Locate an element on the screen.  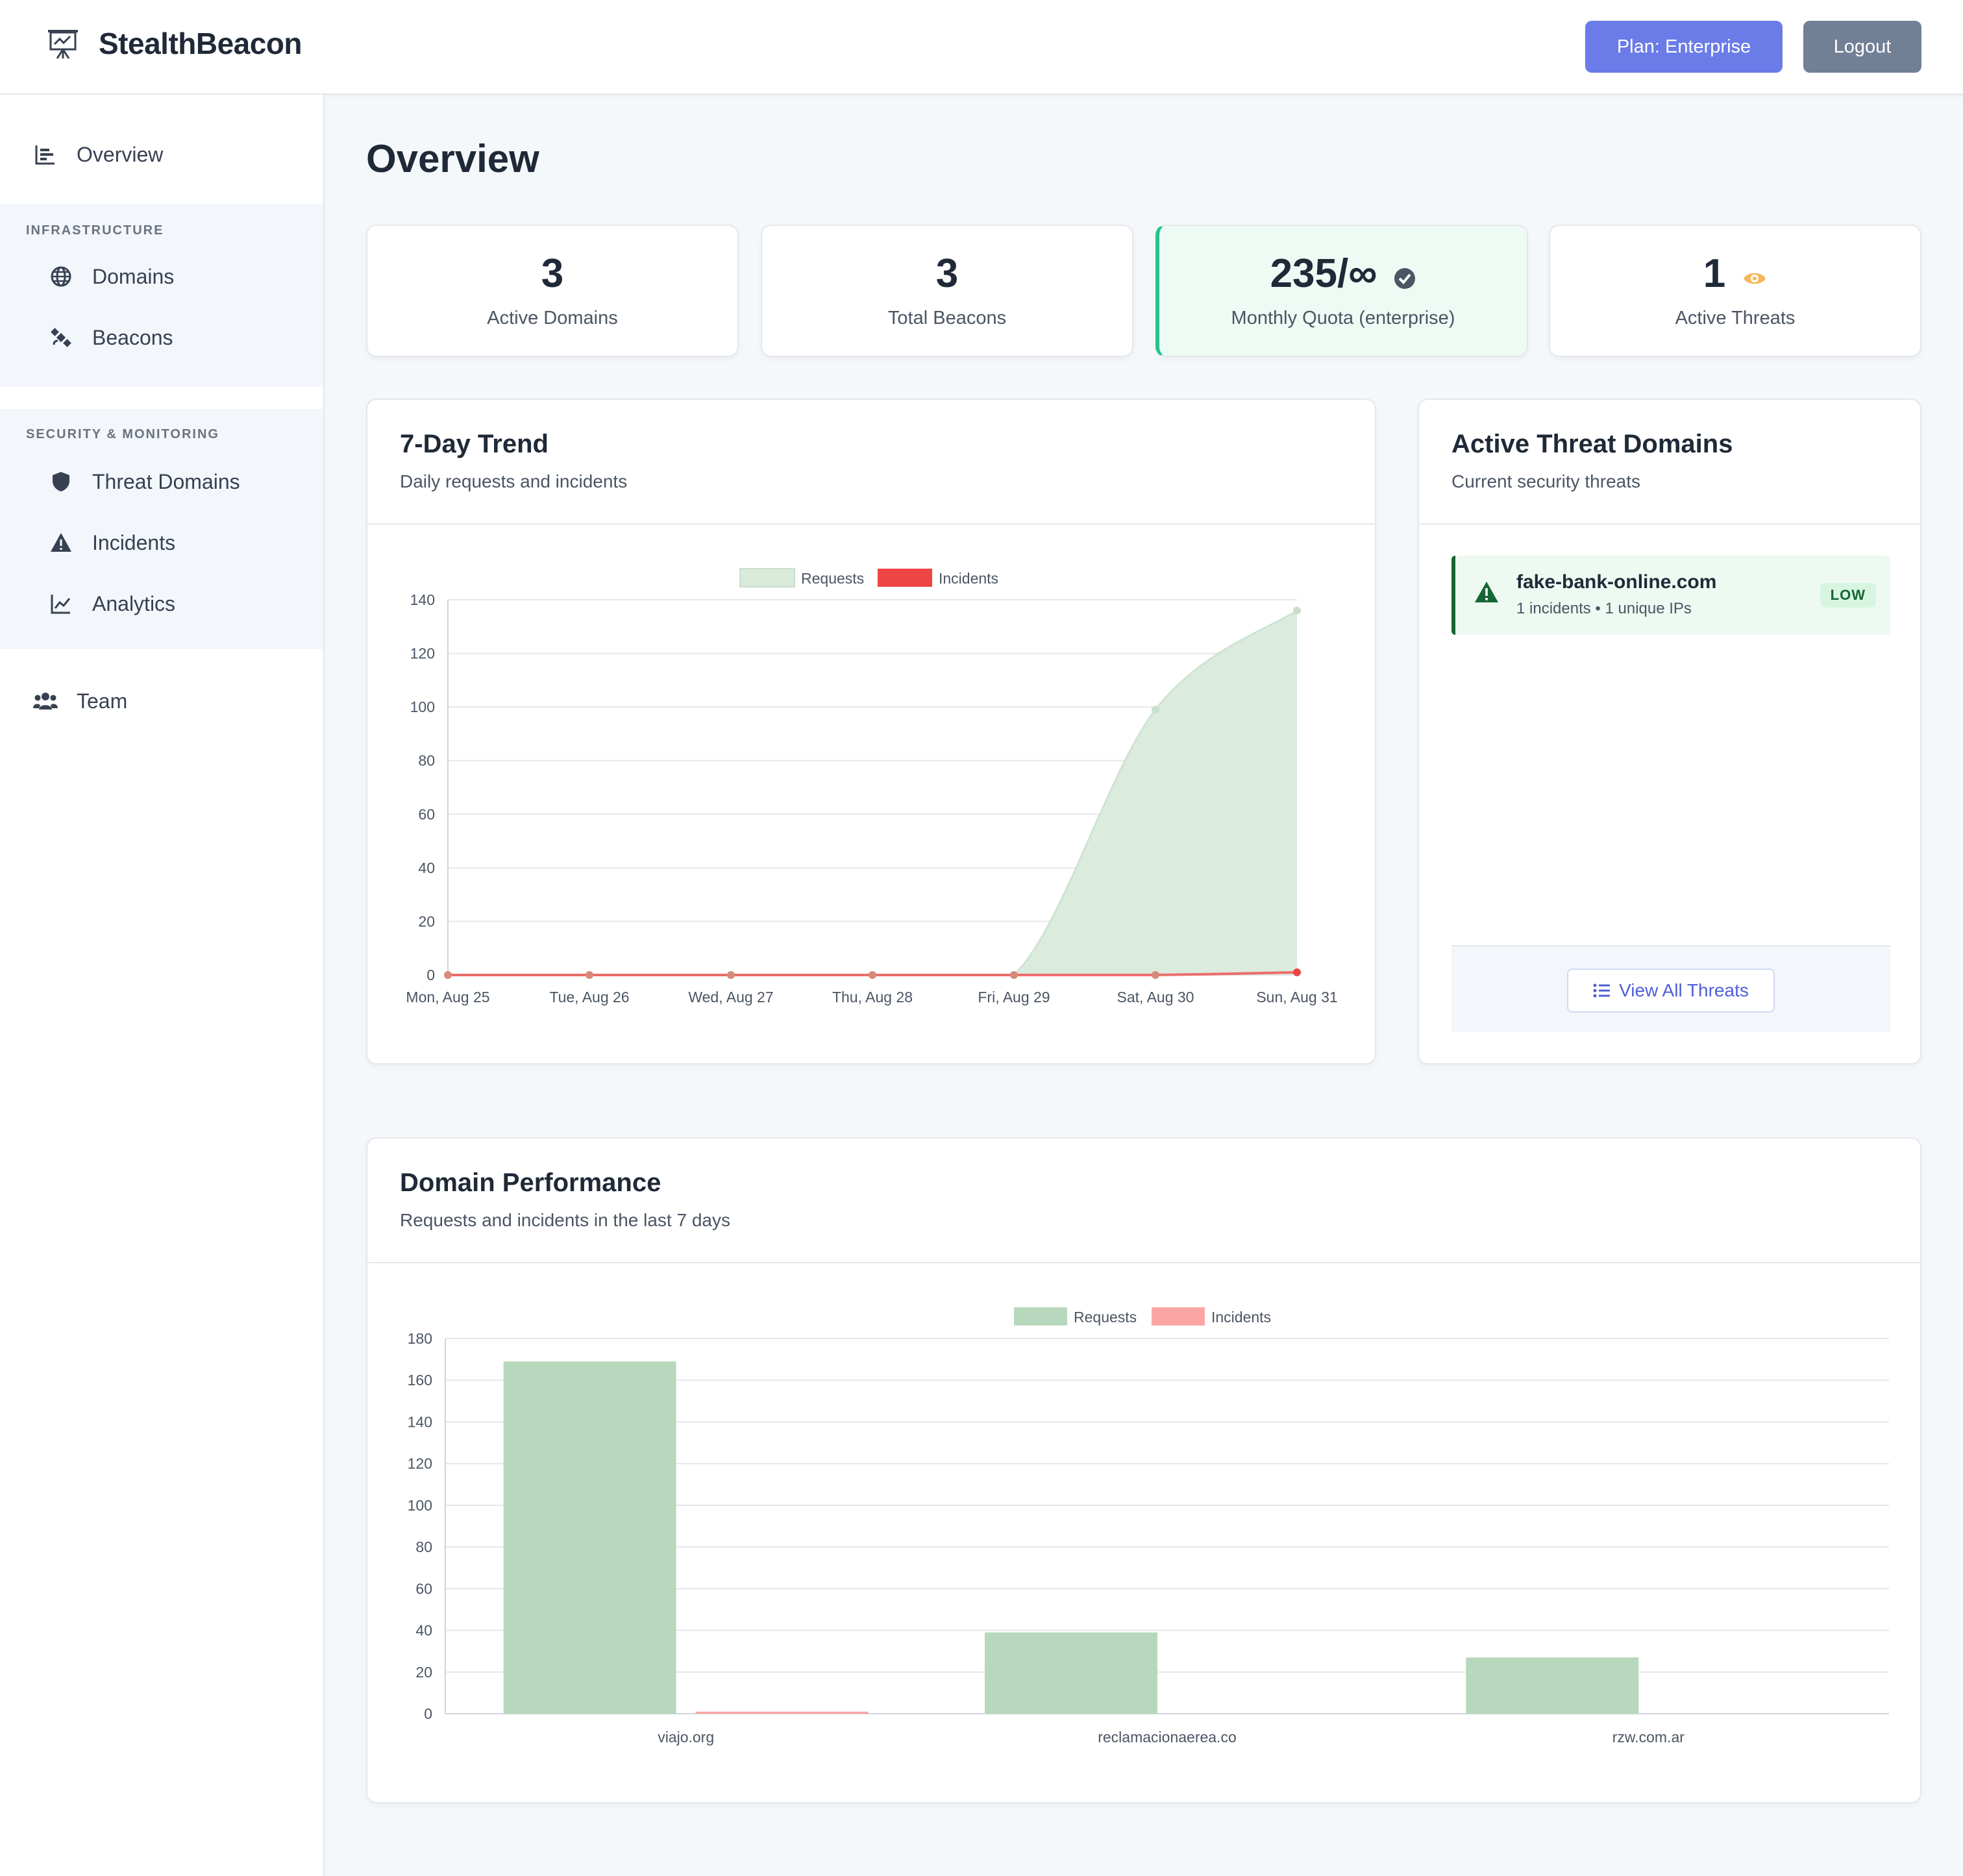
line-chart-icon is located at coordinates (61, 604).